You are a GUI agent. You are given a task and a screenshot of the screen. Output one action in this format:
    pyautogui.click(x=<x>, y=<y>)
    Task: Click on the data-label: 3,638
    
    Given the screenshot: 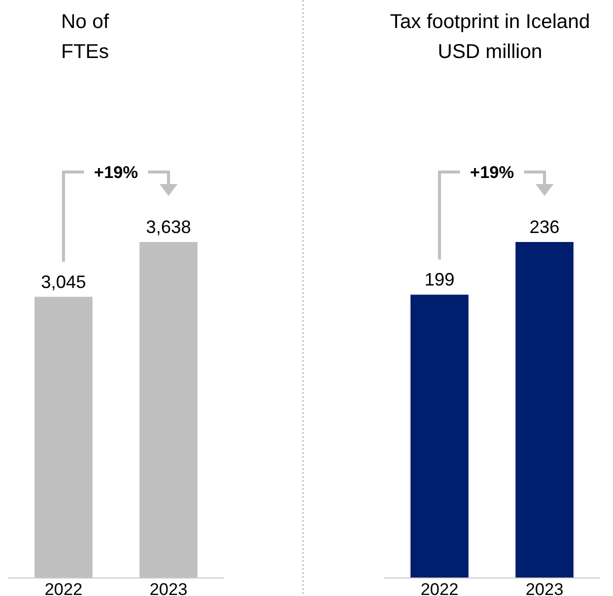 What is the action you would take?
    pyautogui.click(x=169, y=227)
    